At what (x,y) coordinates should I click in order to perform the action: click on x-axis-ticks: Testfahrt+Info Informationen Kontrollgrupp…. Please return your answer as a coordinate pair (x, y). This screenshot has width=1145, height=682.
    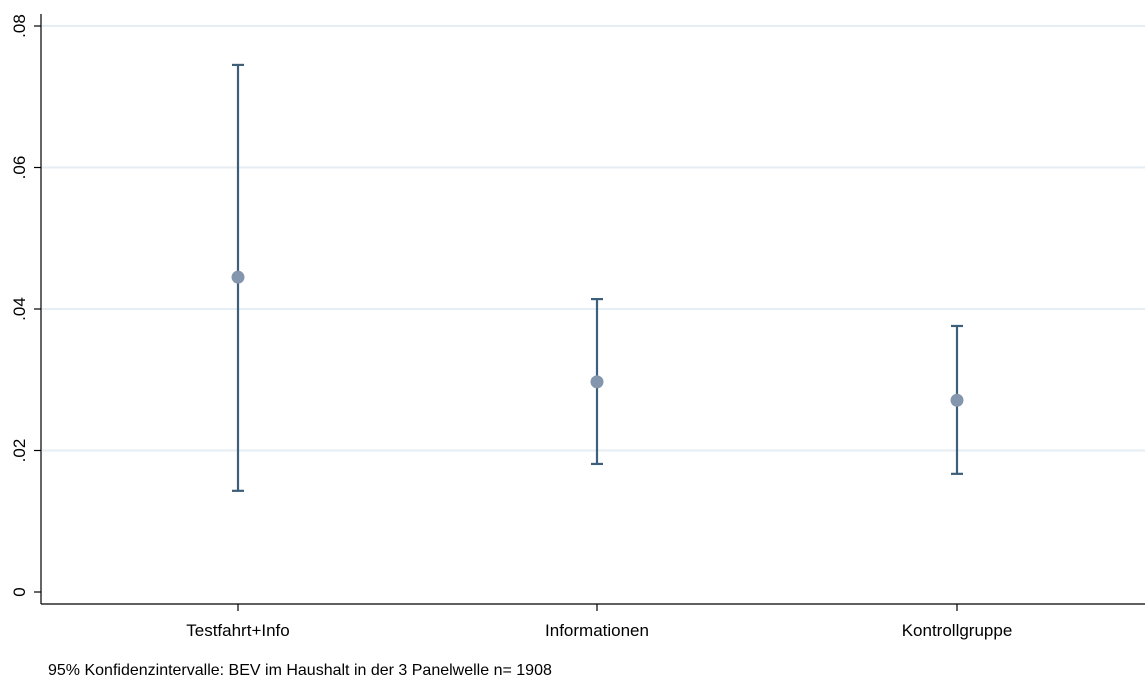
    Looking at the image, I should click on (599, 622).